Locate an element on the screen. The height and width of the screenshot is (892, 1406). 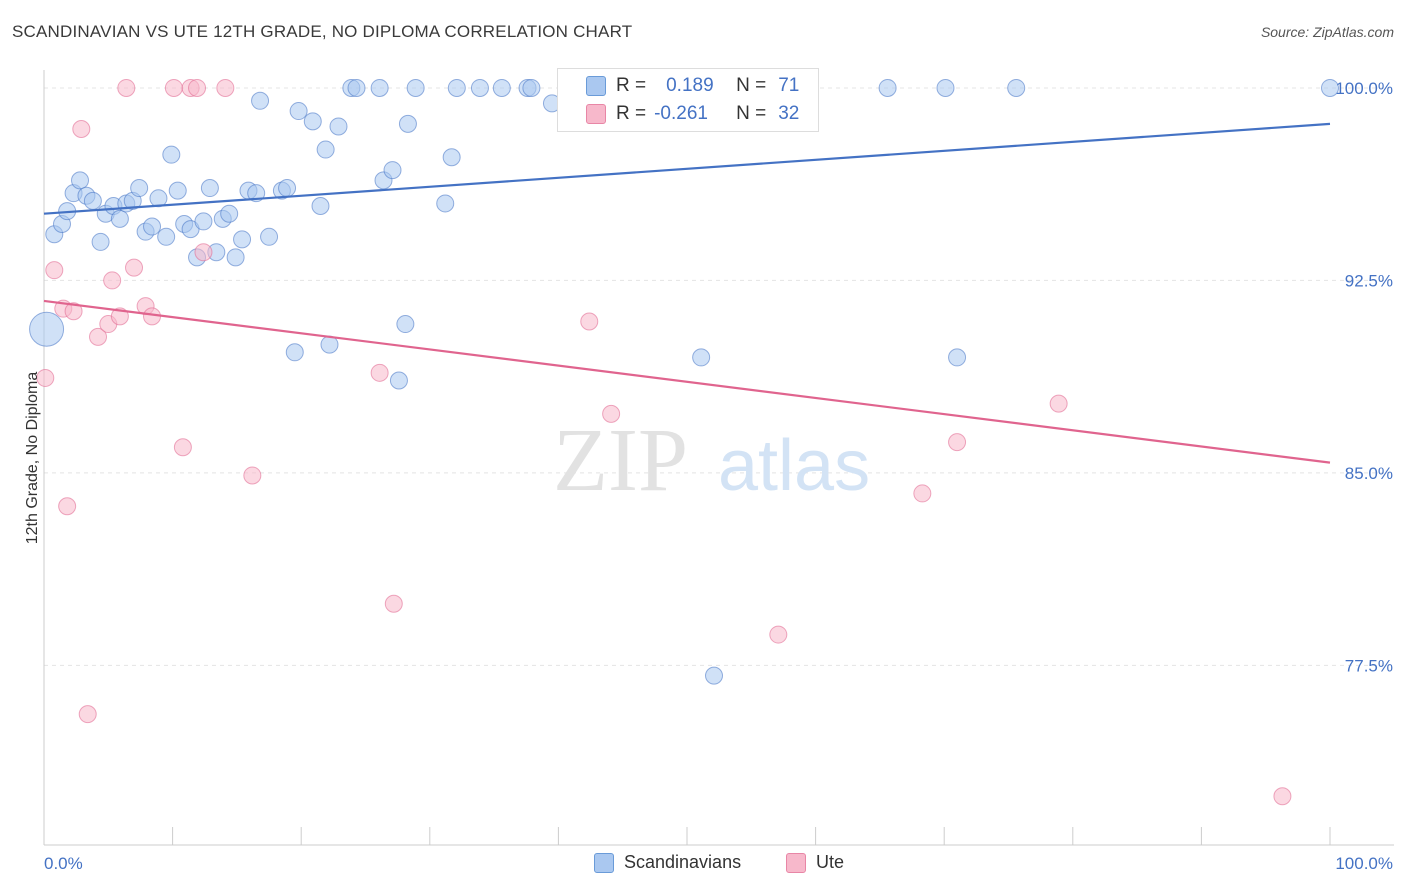
bottom-legend-label-ute: Ute is located at coordinates (830, 862).